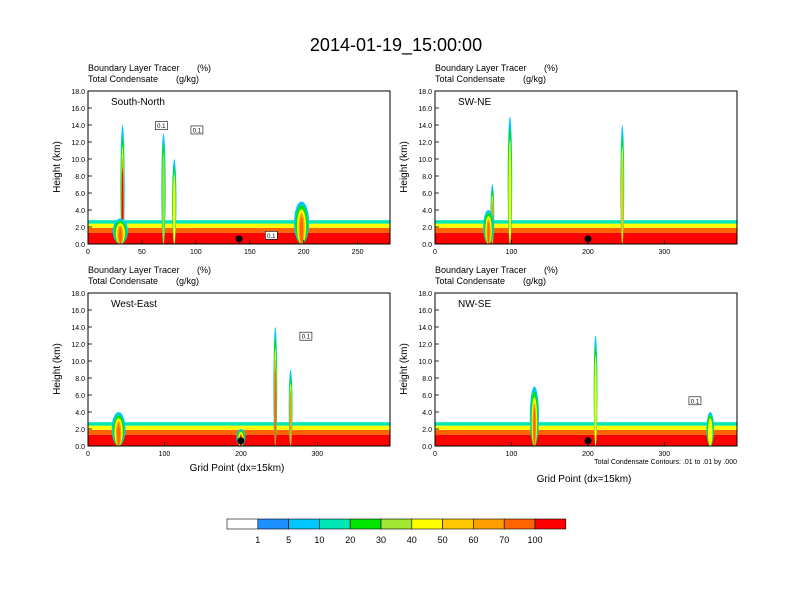  What do you see at coordinates (80, 413) in the screenshot?
I see `y-tick-label: 4.0` at bounding box center [80, 413].